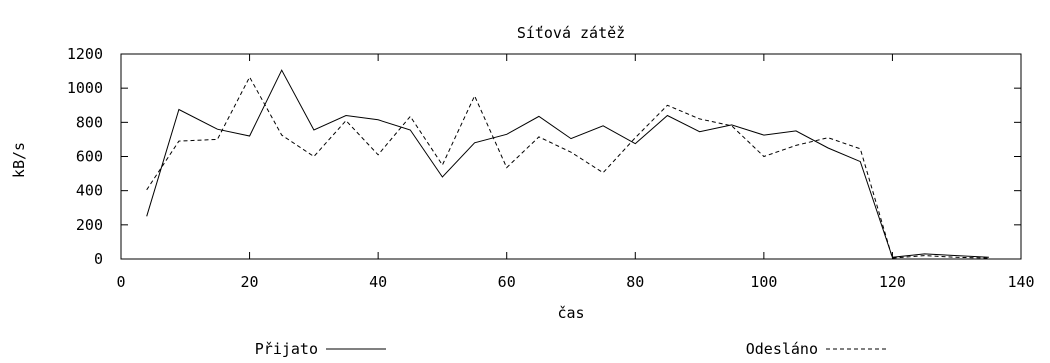 The image size is (1050, 363). Describe the element at coordinates (85, 88) in the screenshot. I see `y-tick-label: 1000` at that location.